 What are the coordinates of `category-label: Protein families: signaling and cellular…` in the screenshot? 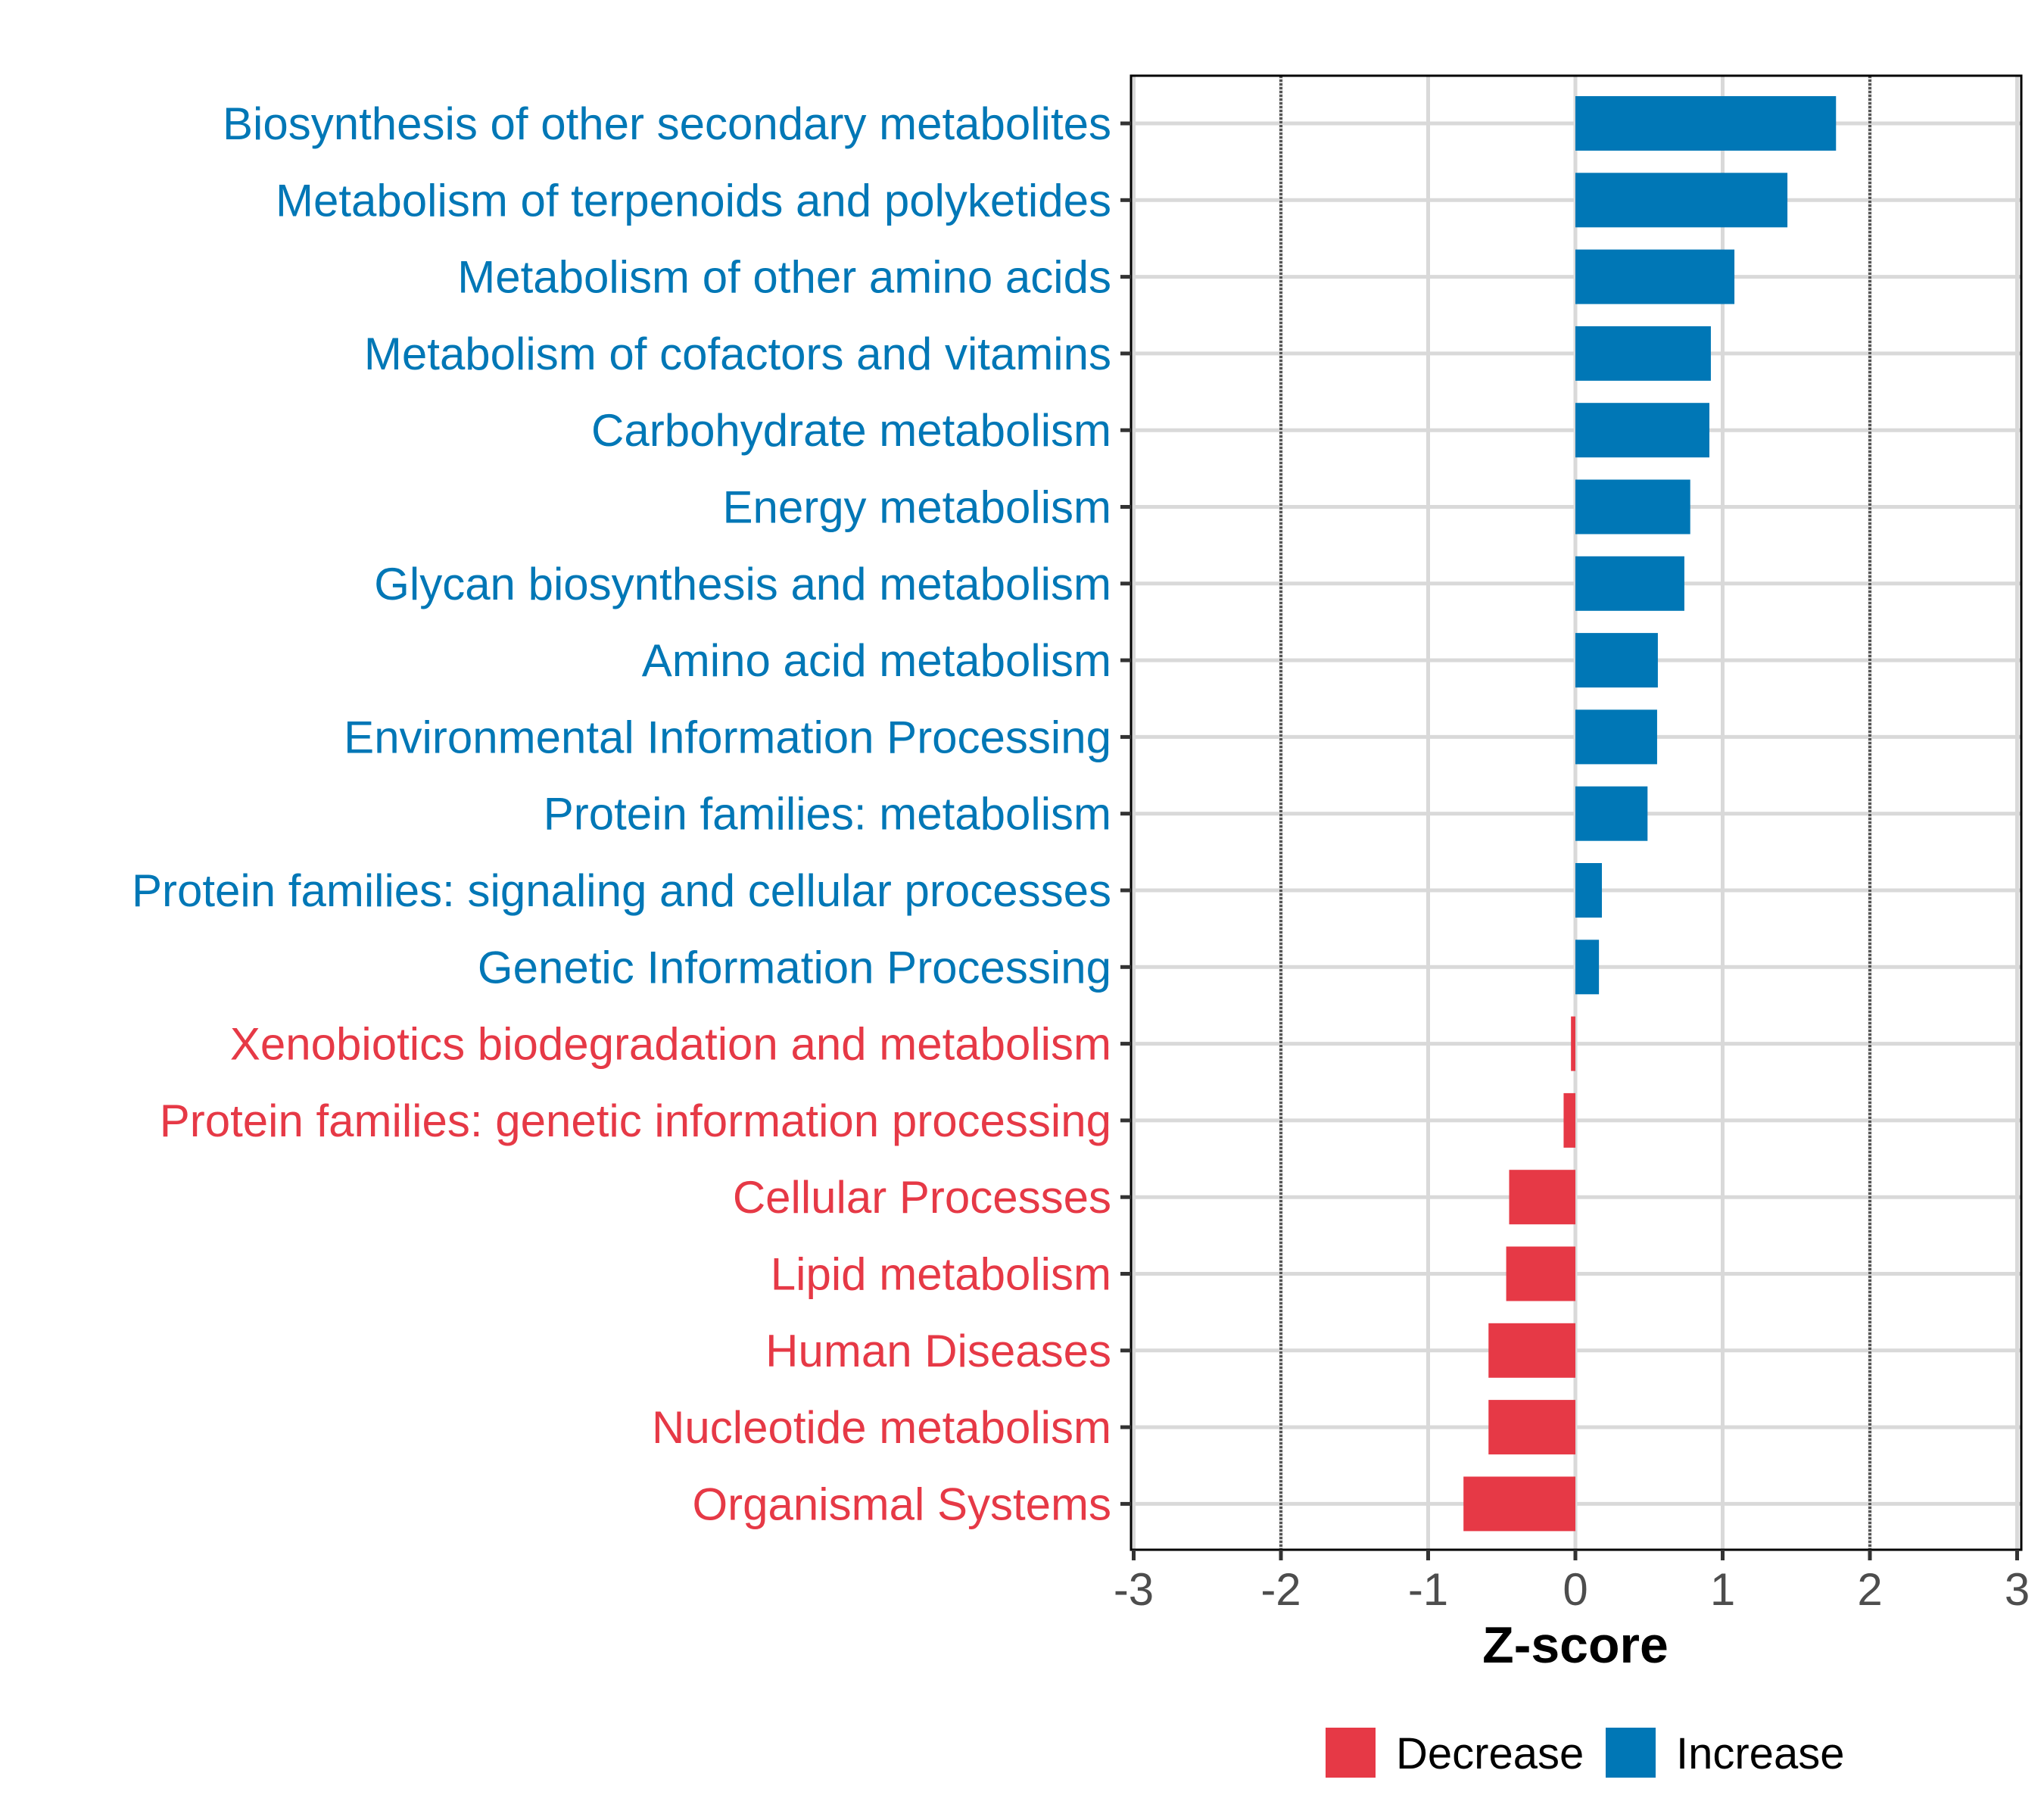 It's located at (621, 890).